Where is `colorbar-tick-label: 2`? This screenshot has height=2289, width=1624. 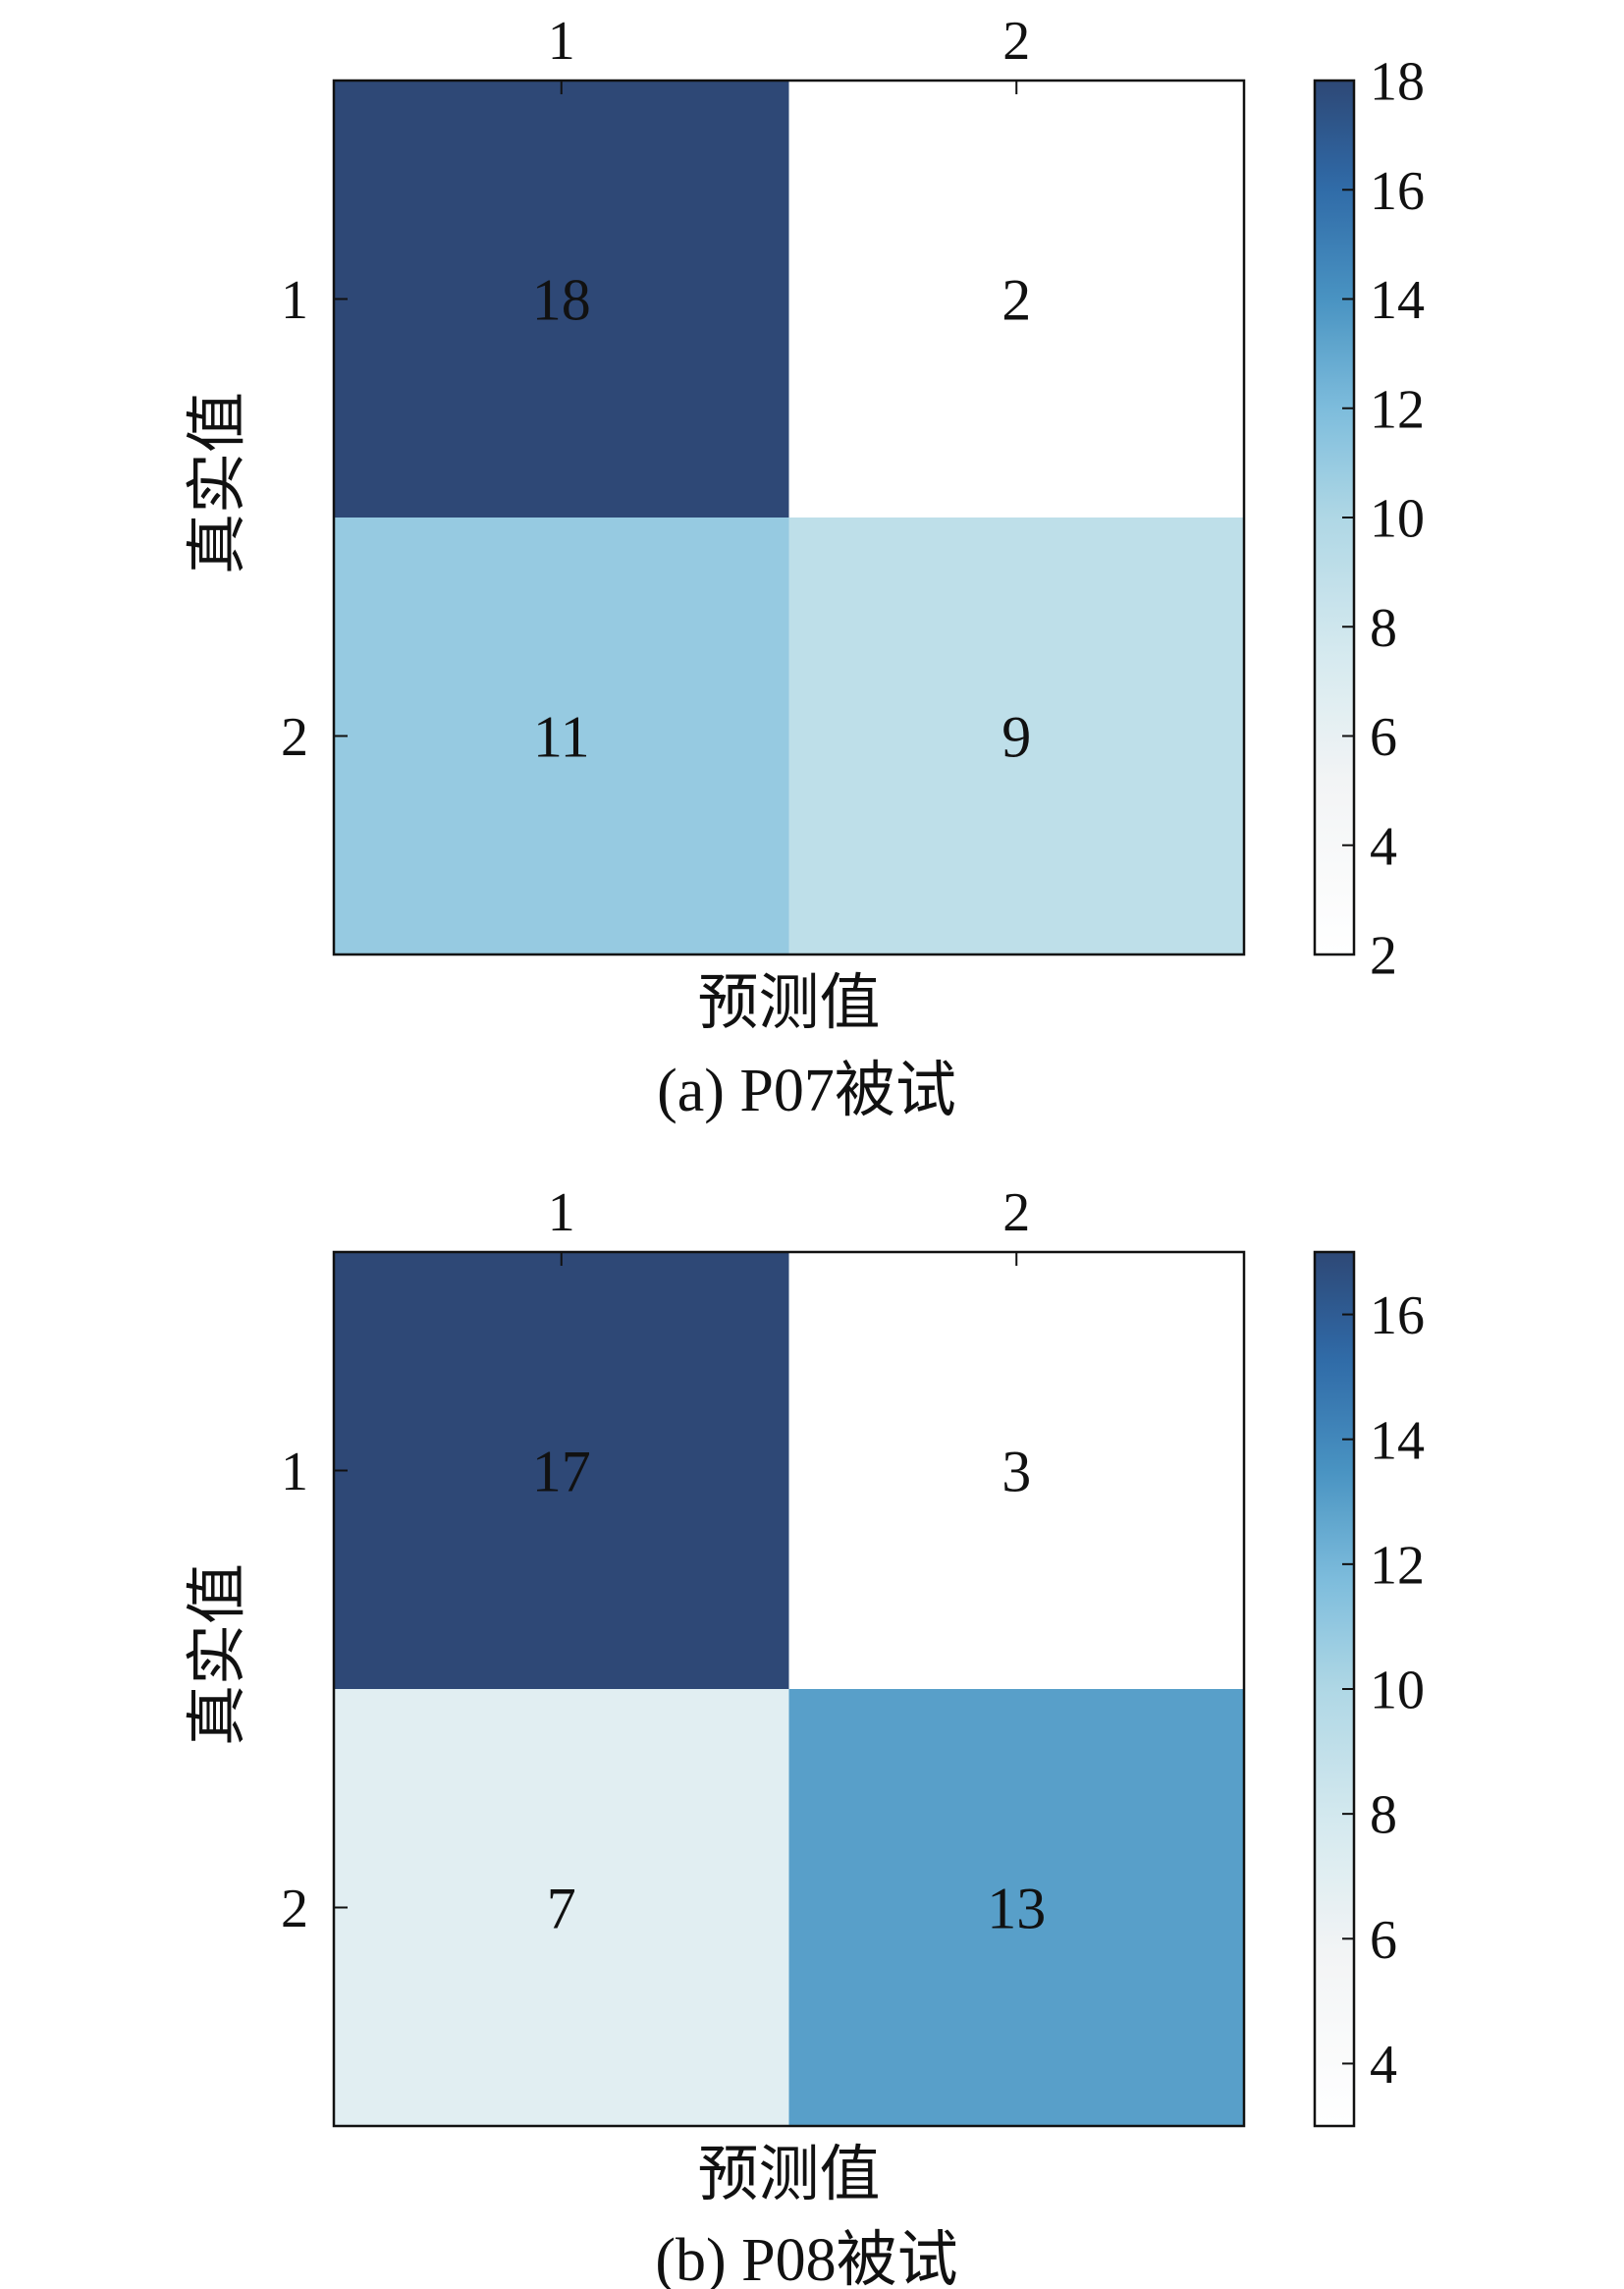 colorbar-tick-label: 2 is located at coordinates (1383, 956).